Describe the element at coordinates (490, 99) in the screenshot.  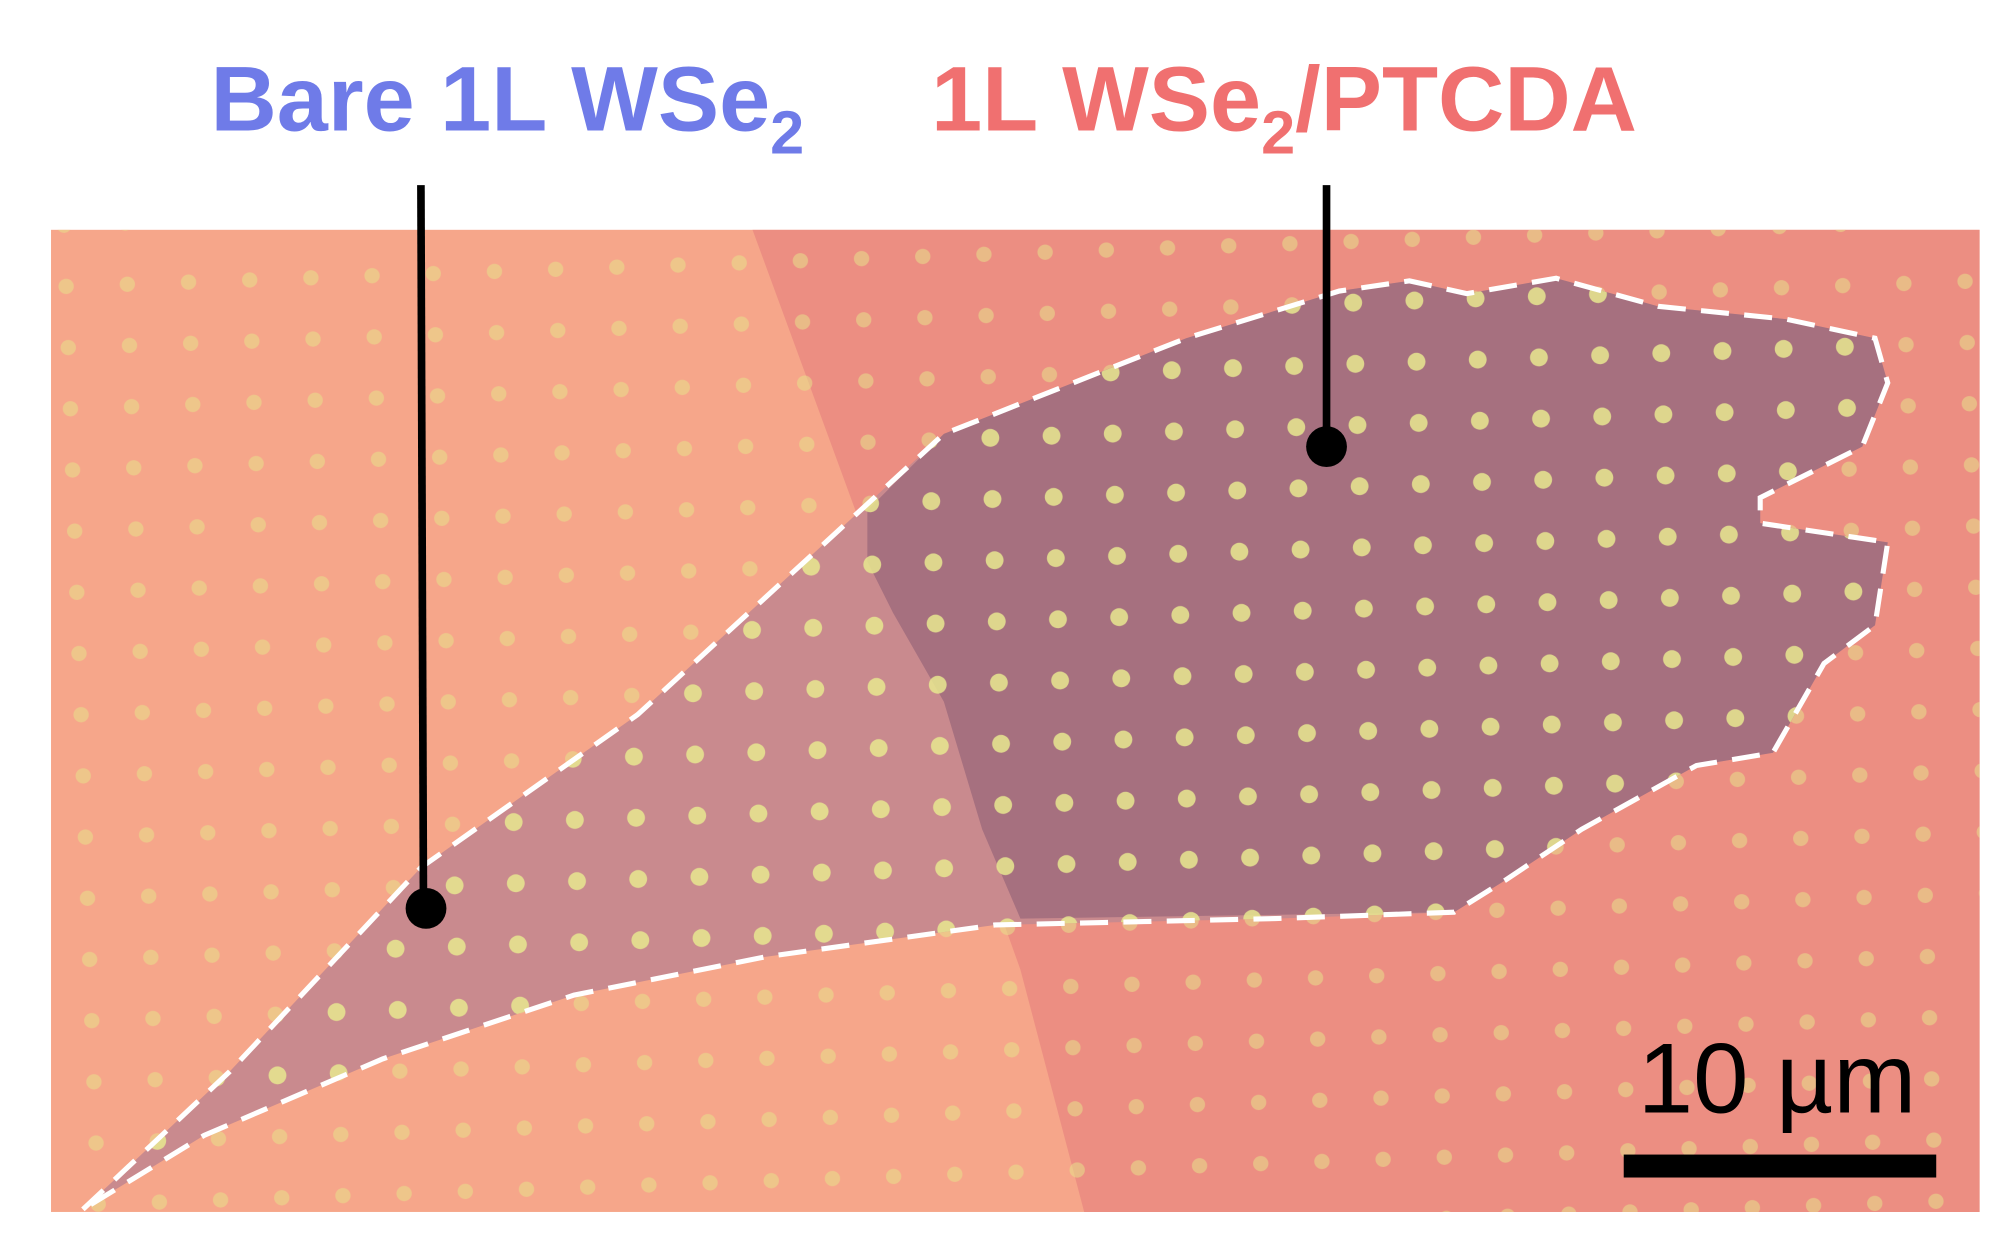
I see `label-text: Bare 1L WSe` at that location.